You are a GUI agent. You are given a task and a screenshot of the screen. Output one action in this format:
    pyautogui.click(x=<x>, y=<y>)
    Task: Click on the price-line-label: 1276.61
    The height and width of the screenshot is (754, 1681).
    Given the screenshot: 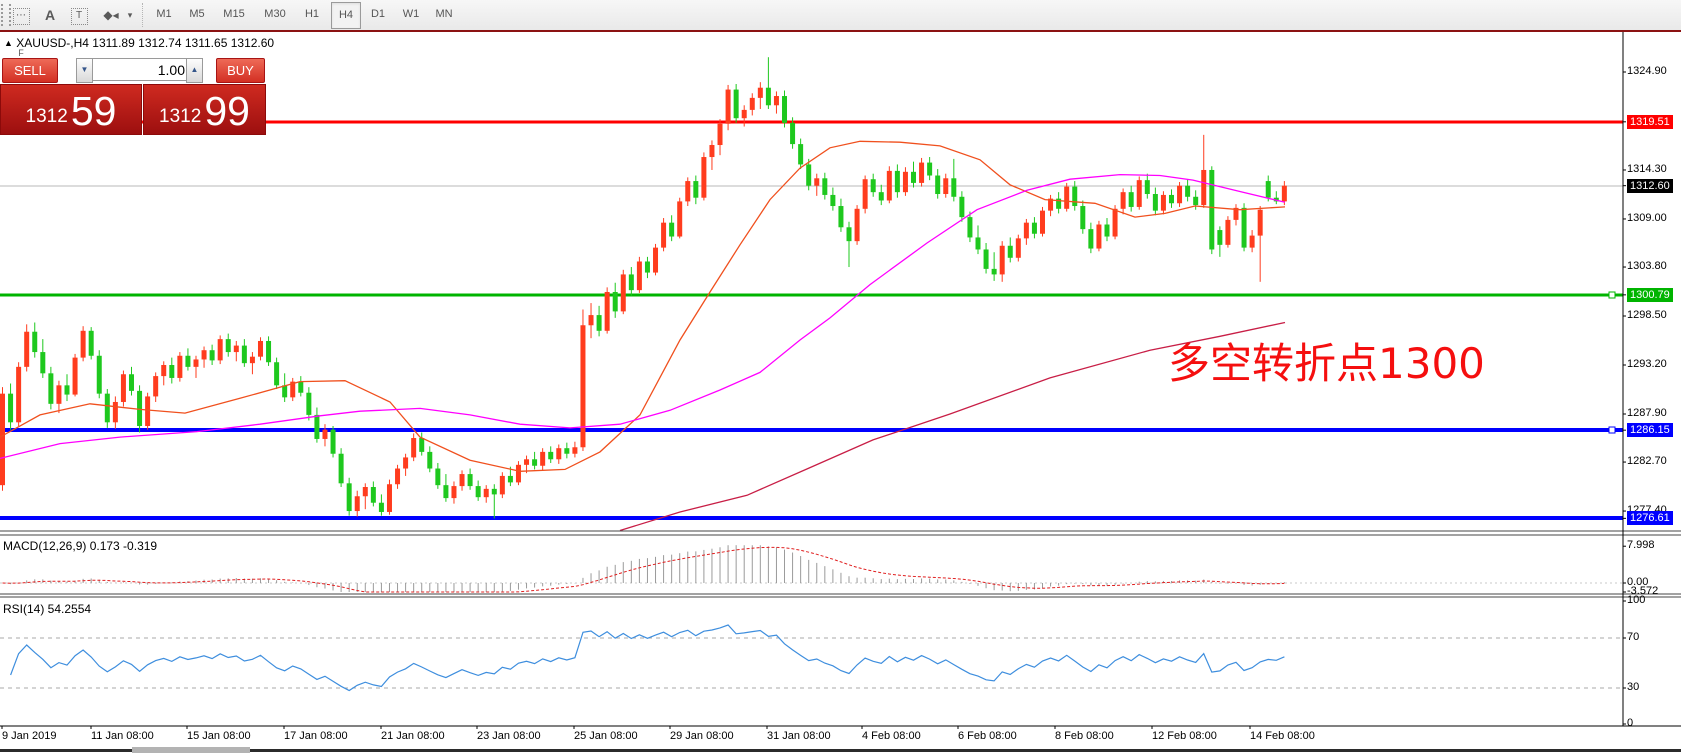 What is the action you would take?
    pyautogui.click(x=1650, y=518)
    